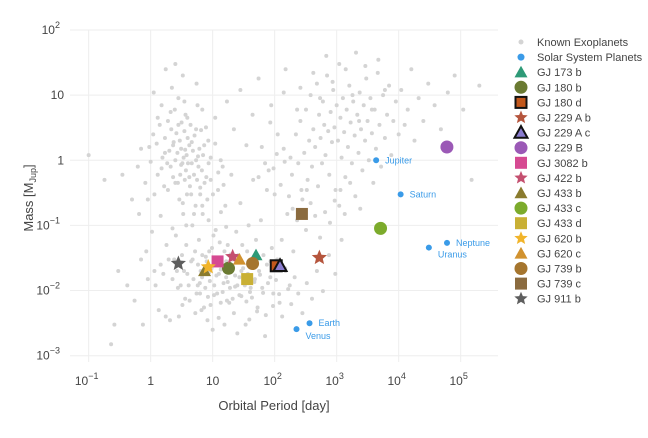  I want to click on y-tick-label: 10−2, so click(48, 289).